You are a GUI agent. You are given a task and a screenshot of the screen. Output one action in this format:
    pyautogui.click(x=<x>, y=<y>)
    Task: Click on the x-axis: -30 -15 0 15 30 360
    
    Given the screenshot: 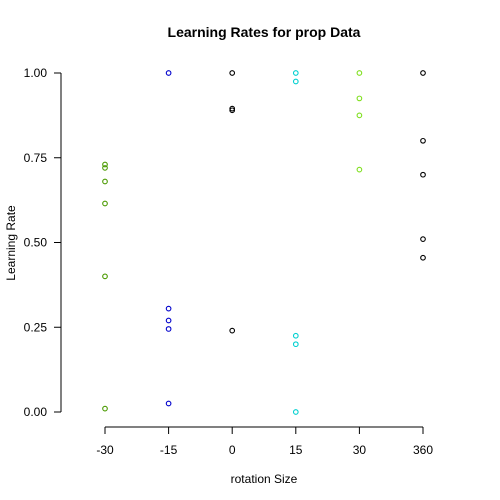 What is the action you would take?
    pyautogui.click(x=264, y=441)
    